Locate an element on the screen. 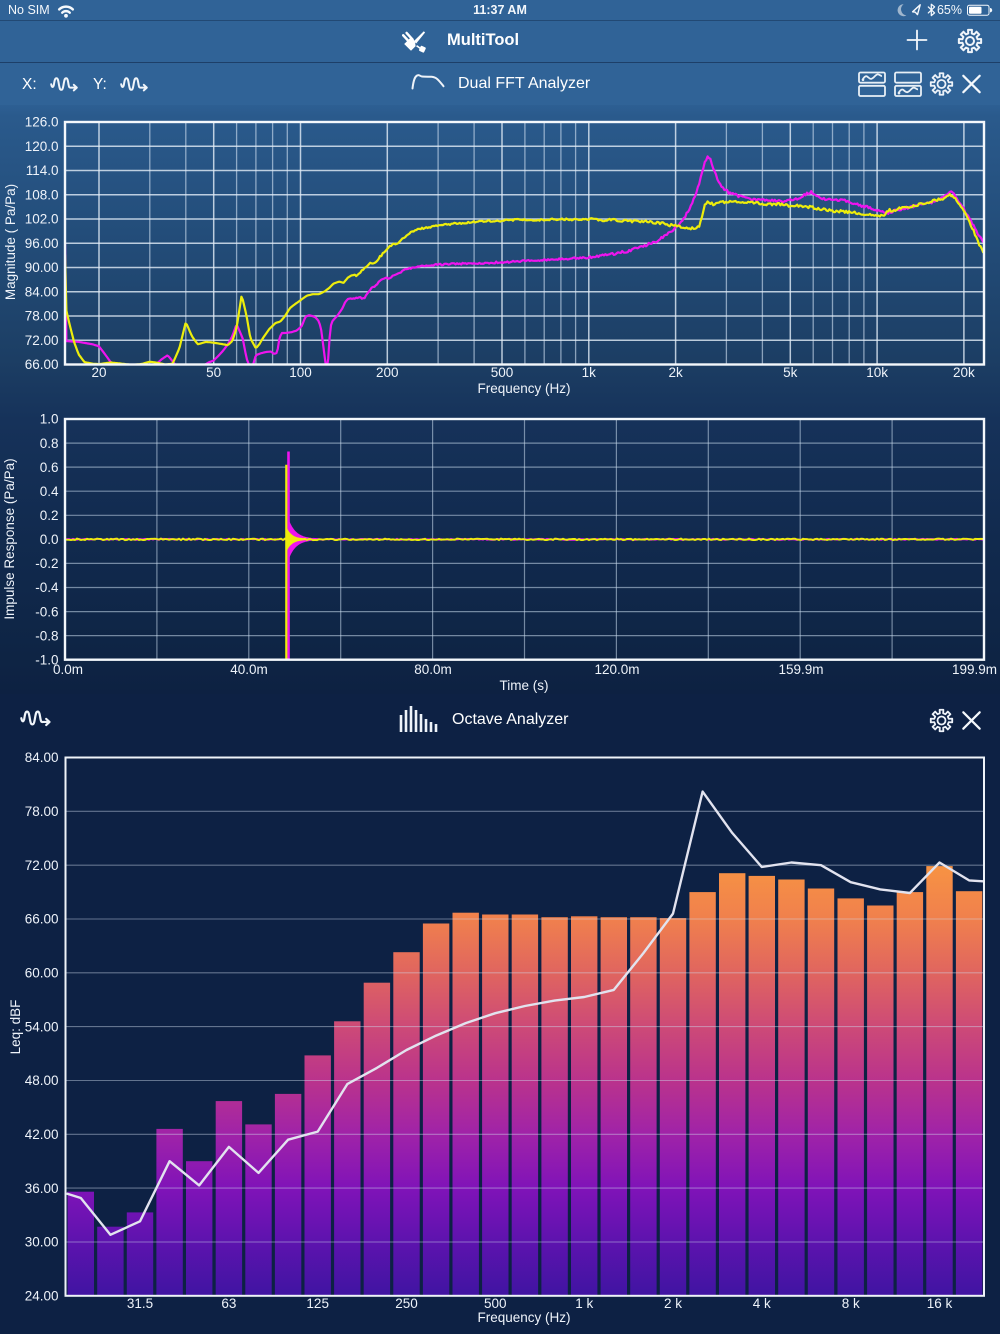  svg-text: 36.00 is located at coordinates (42, 1188).